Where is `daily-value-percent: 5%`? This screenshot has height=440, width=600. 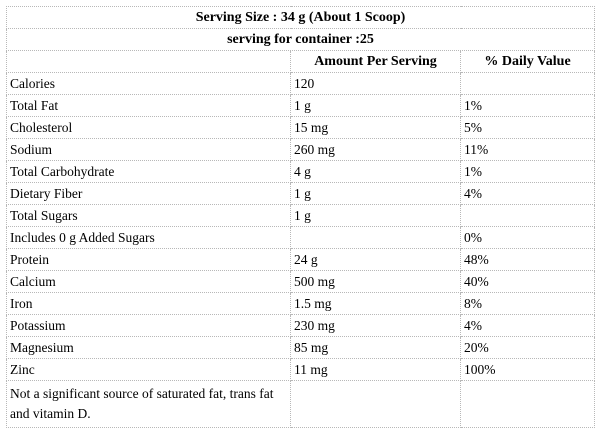
daily-value-percent: 5% is located at coordinates (527, 127).